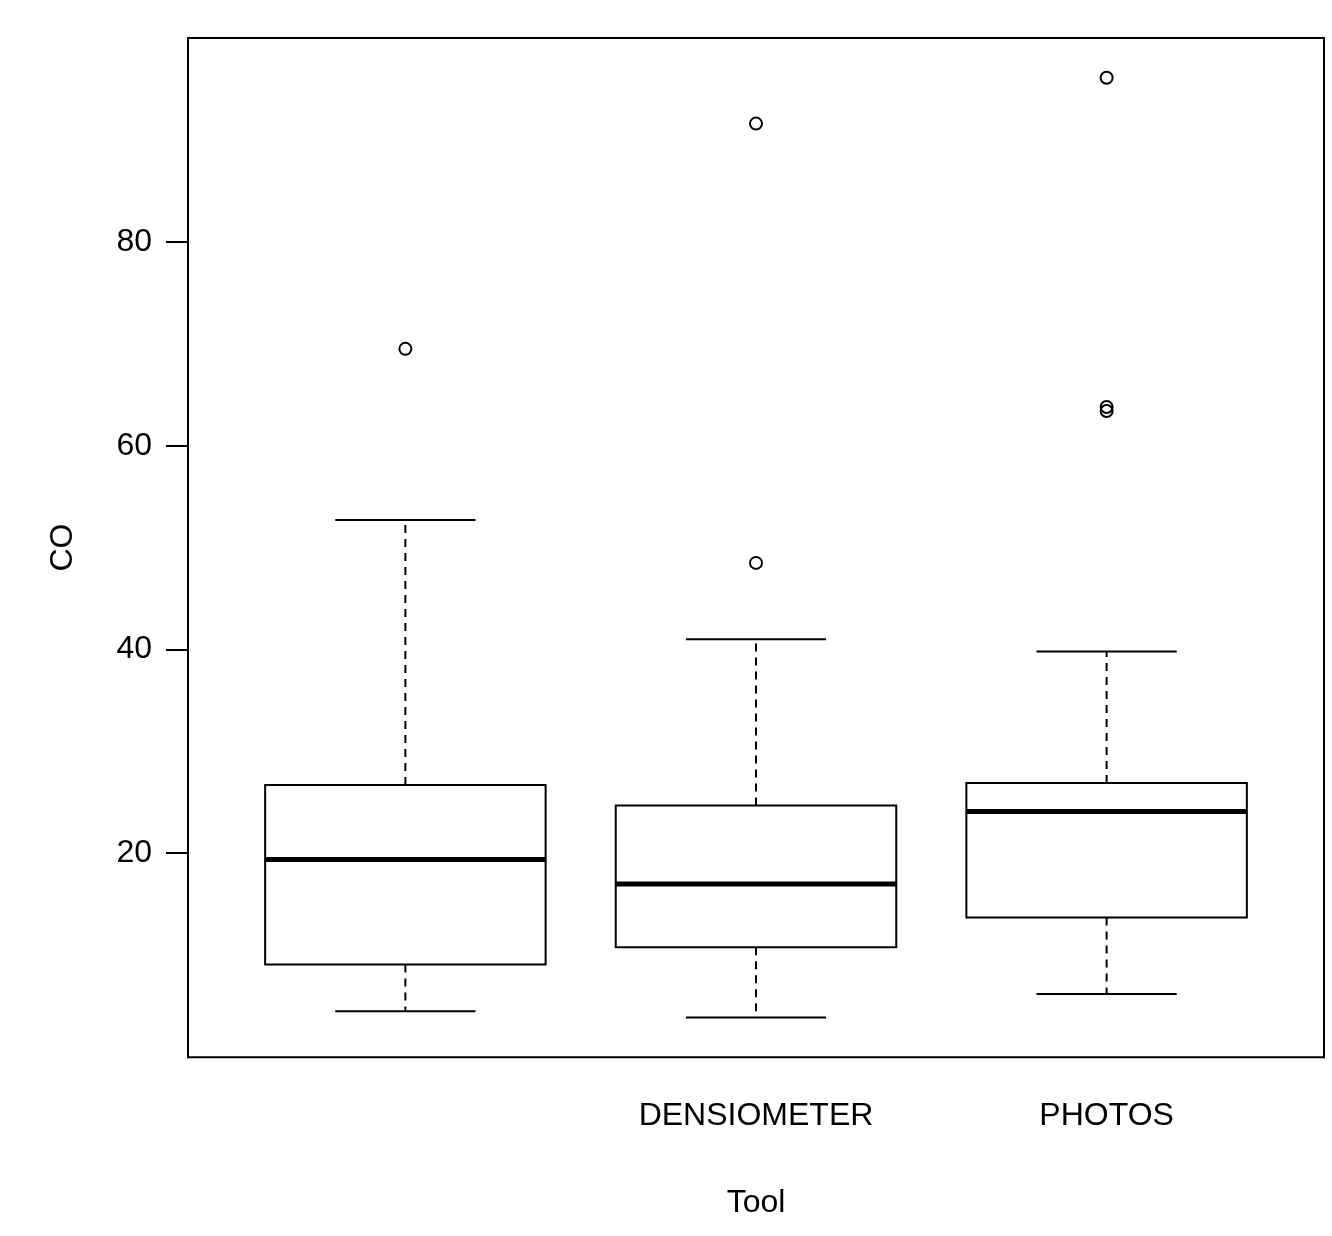 The width and height of the screenshot is (1332, 1236). What do you see at coordinates (1106, 1114) in the screenshot?
I see `x-tick-label: PHOTOS` at bounding box center [1106, 1114].